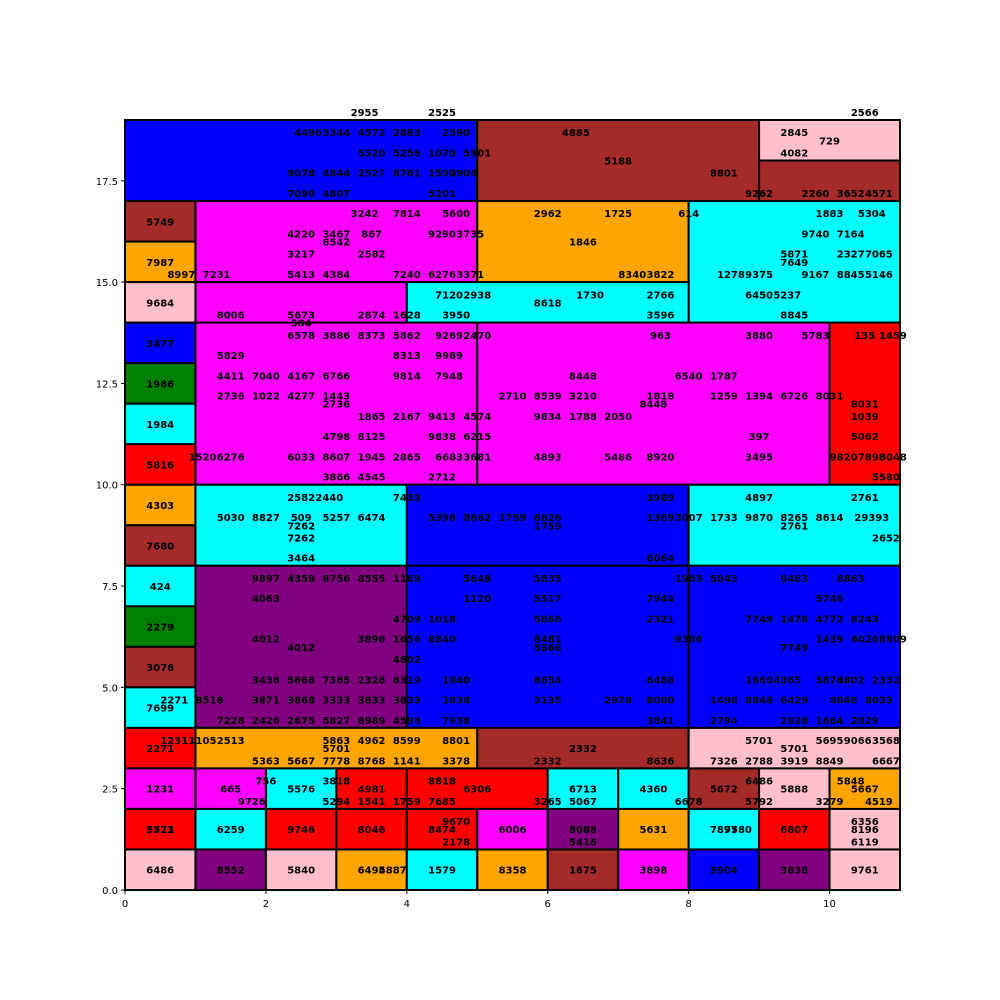  What do you see at coordinates (477, 579) in the screenshot?
I see `cell-value-label: 5648` at bounding box center [477, 579].